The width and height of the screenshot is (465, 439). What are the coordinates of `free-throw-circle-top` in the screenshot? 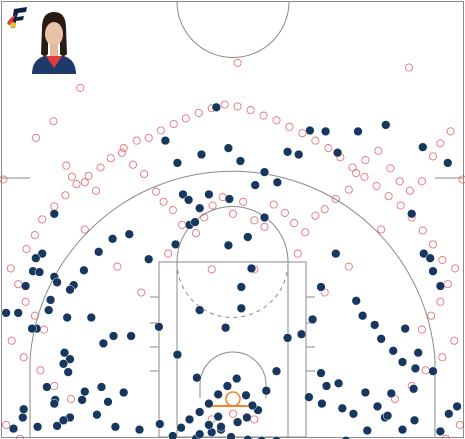 It's located at (232, 234).